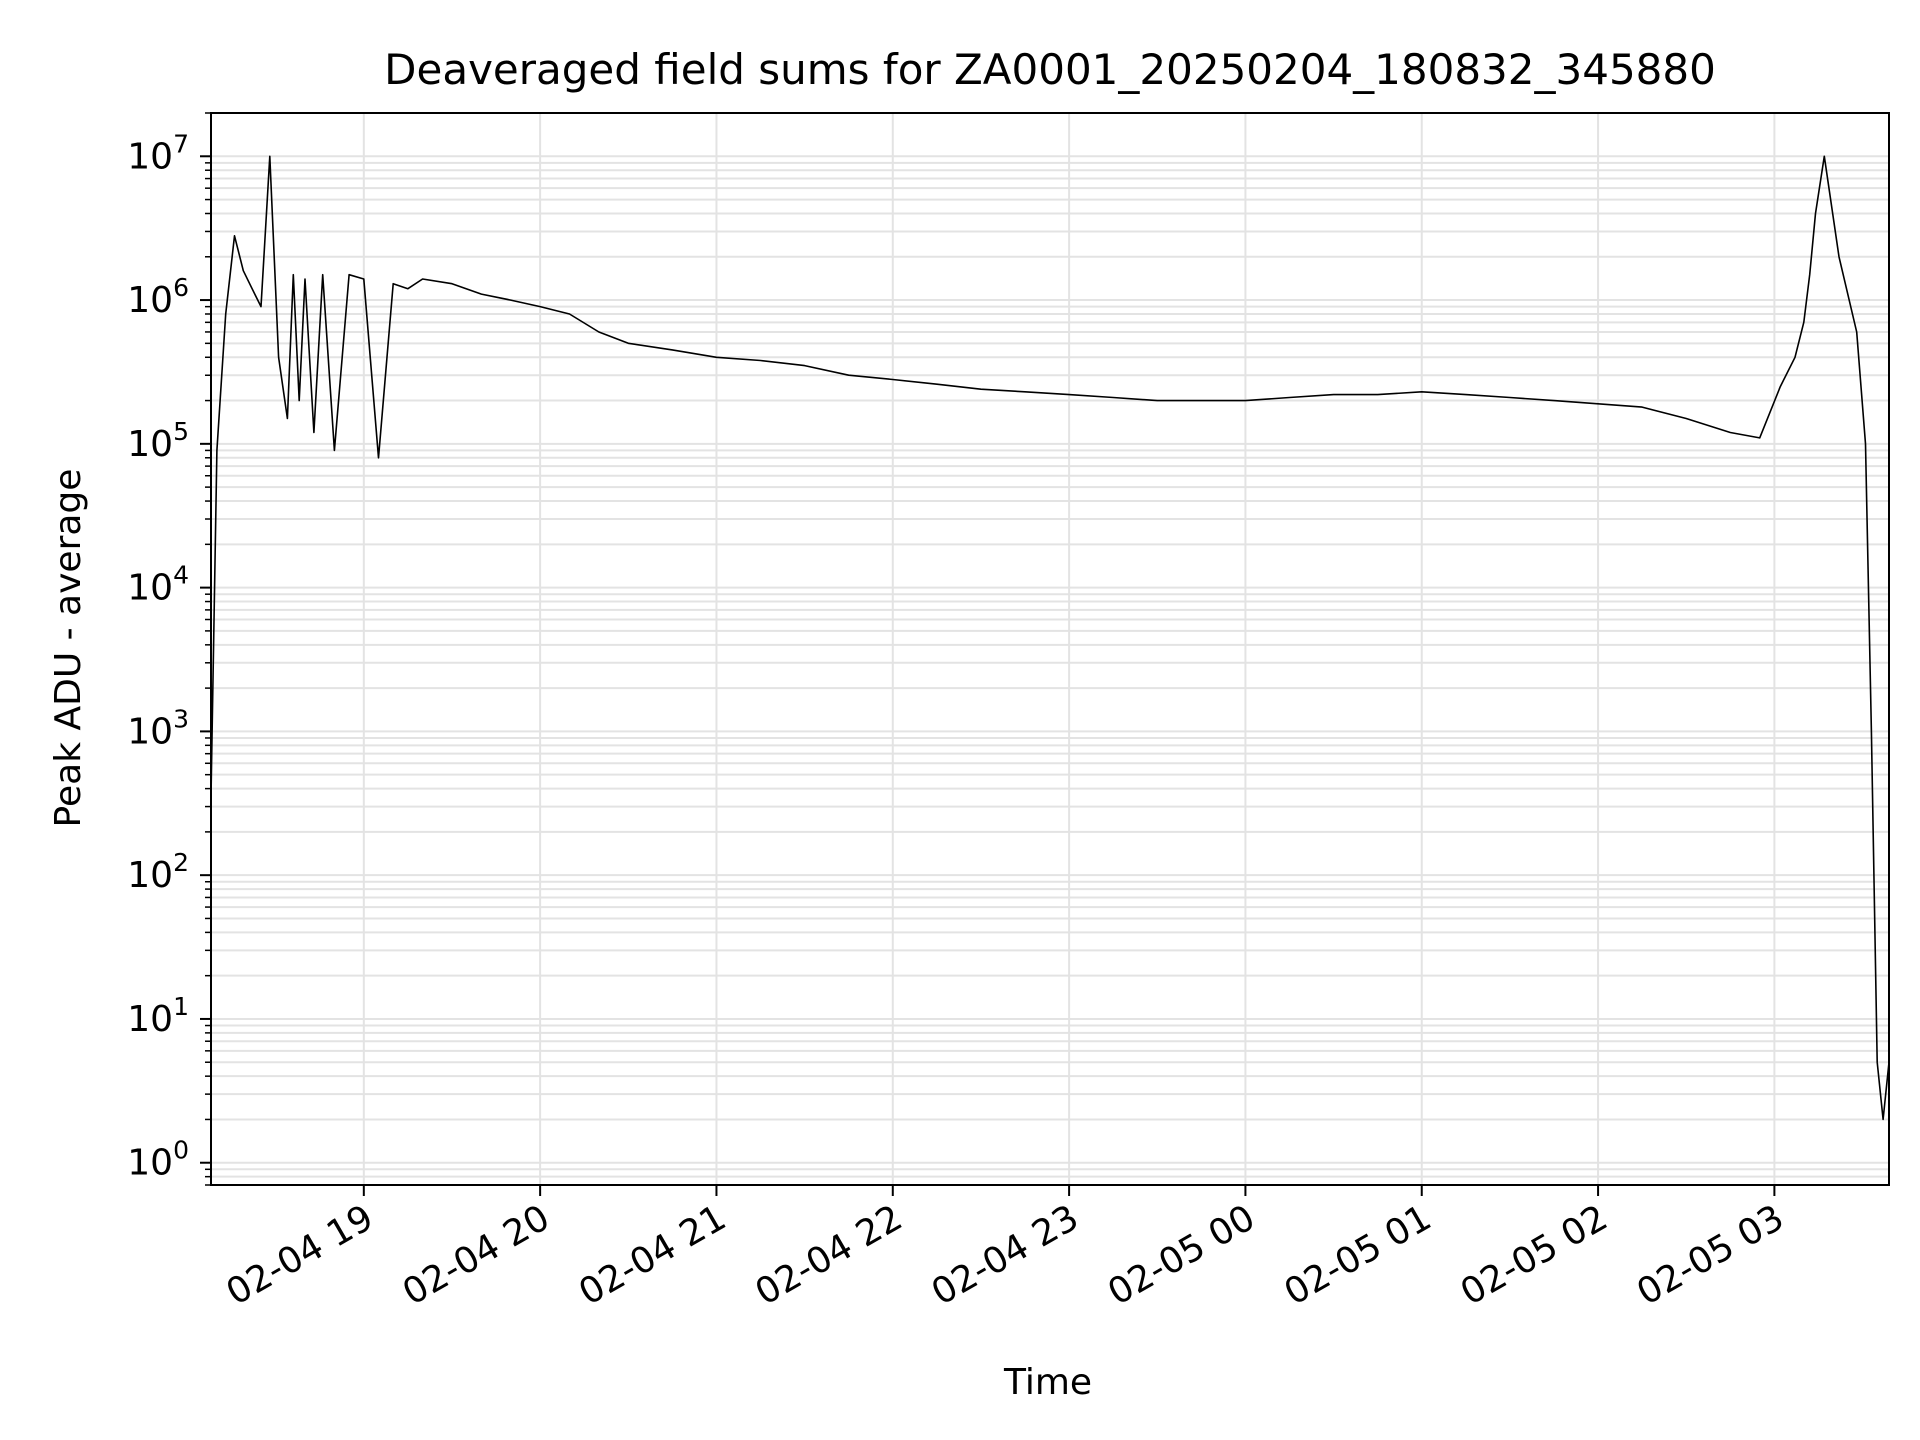  I want to click on y-axis-label: Peak ADU - average, so click(68, 648).